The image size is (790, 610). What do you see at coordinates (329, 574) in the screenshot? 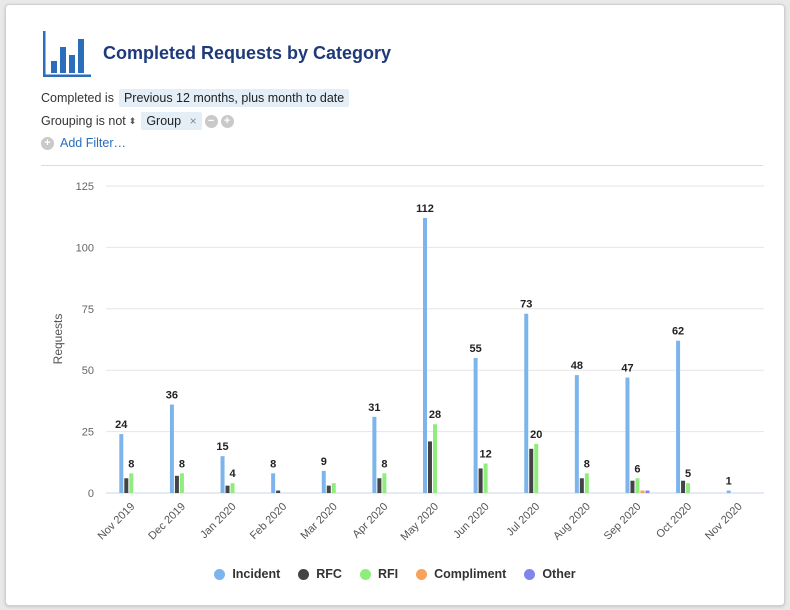
I see `legend-label: RFC` at bounding box center [329, 574].